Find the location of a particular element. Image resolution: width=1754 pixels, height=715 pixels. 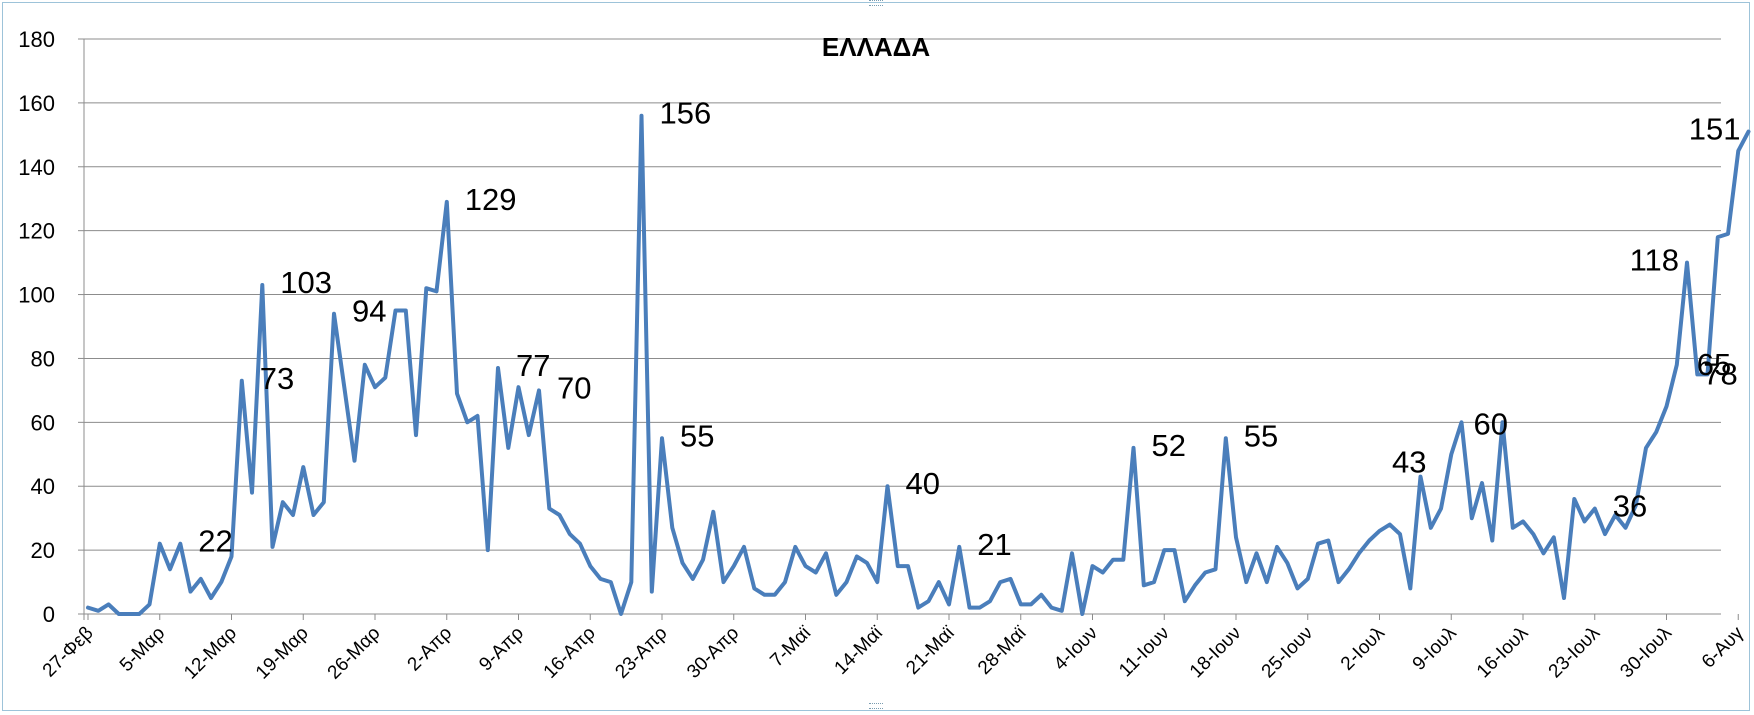

y-tick-label-40: 40 is located at coordinates (43, 486).